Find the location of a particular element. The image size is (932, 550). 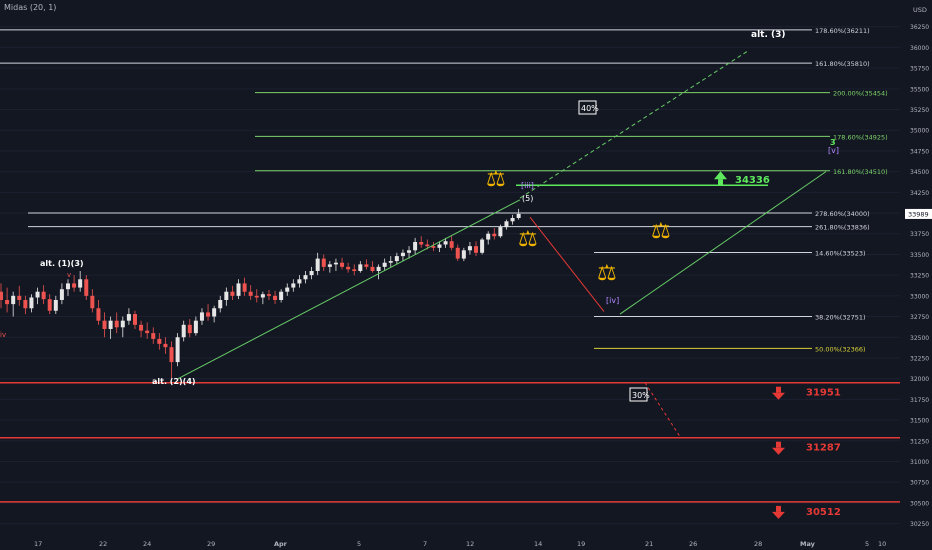

time-axis: 17 22 24 29 Apr 5 7 12 14 19 21 26 28 May 5 10 is located at coordinates (460, 544).